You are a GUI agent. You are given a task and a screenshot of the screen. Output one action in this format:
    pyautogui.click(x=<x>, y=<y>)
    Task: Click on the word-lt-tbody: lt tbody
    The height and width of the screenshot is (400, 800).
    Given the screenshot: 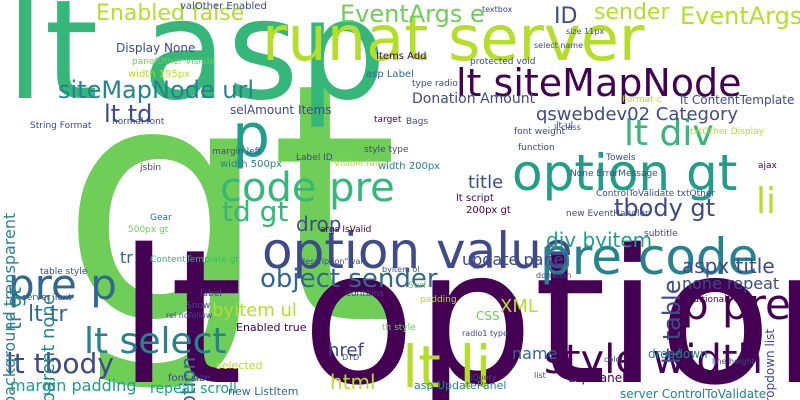 What is the action you would take?
    pyautogui.click(x=60, y=363)
    